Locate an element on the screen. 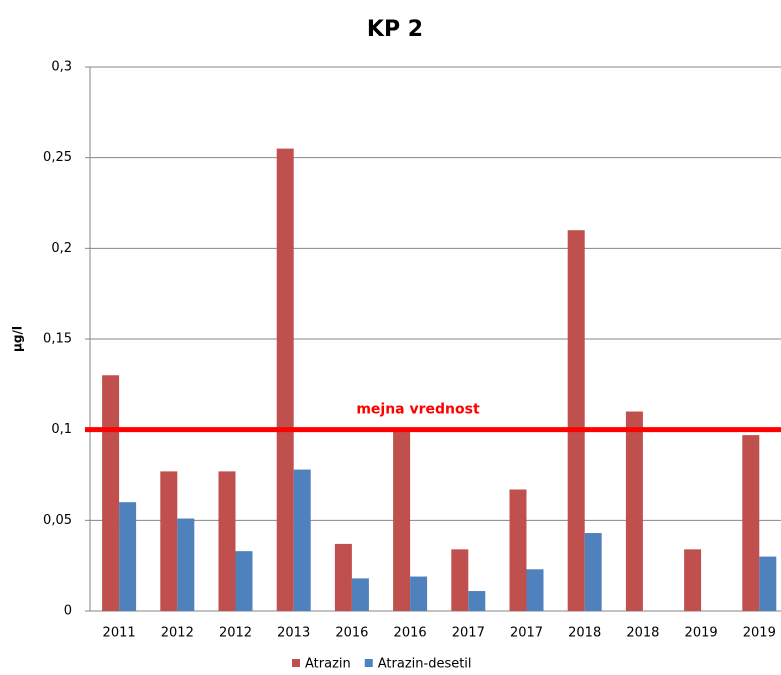 The image size is (781, 675). x-tick-label: 2011 is located at coordinates (119, 633).